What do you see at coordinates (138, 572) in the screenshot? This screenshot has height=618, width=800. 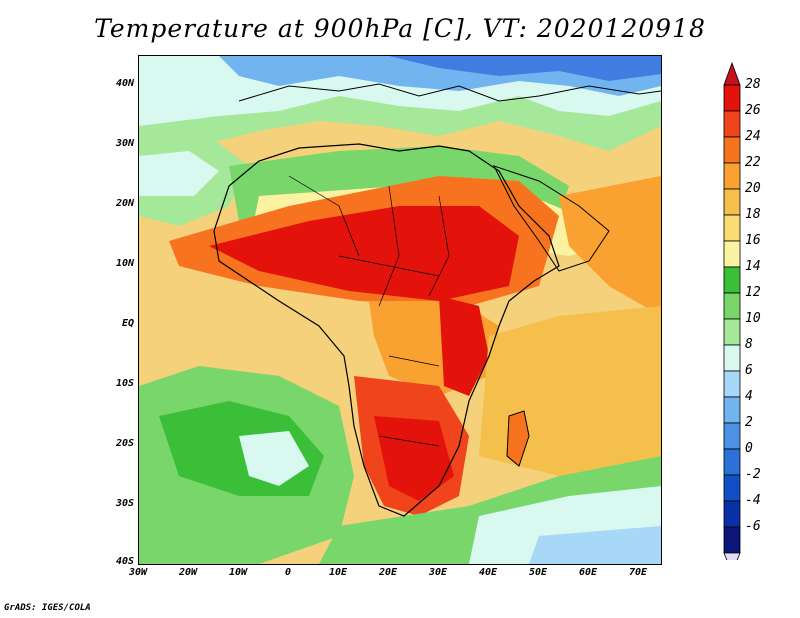 I see `lon-label-30w: 30W` at bounding box center [138, 572].